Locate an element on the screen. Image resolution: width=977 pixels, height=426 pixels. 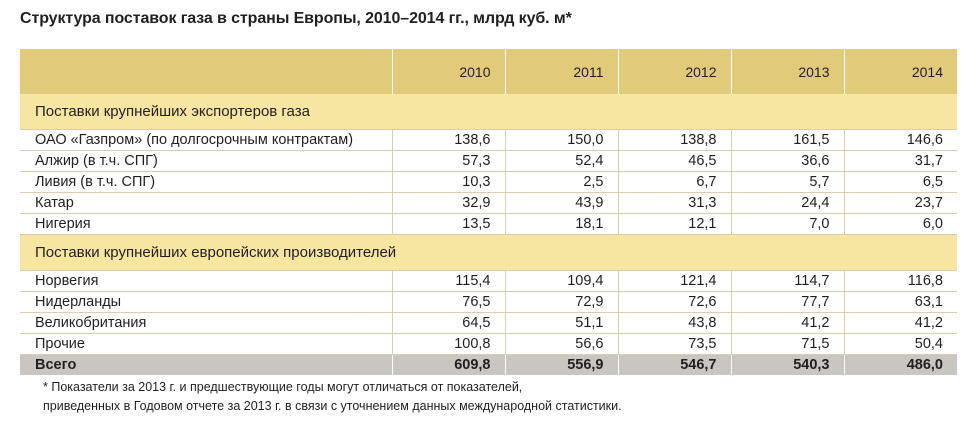
value-cell: 64,5 is located at coordinates (448, 323).